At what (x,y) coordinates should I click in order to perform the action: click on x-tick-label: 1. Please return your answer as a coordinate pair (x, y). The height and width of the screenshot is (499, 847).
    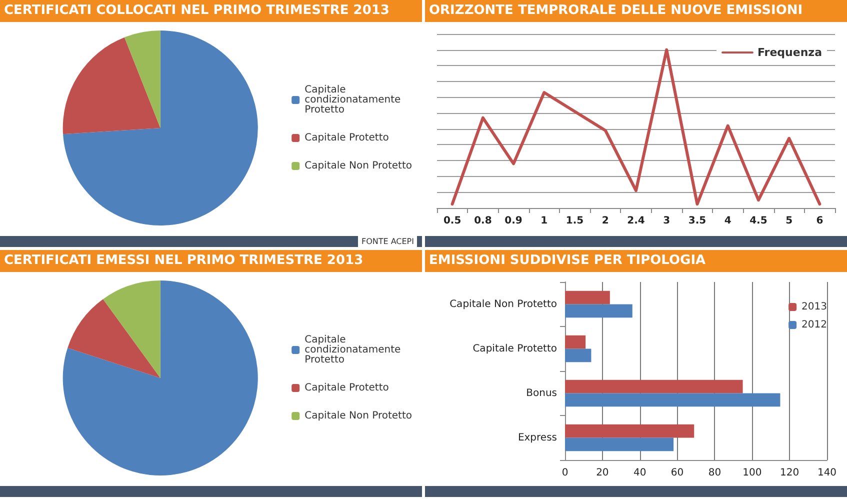
    Looking at the image, I should click on (544, 221).